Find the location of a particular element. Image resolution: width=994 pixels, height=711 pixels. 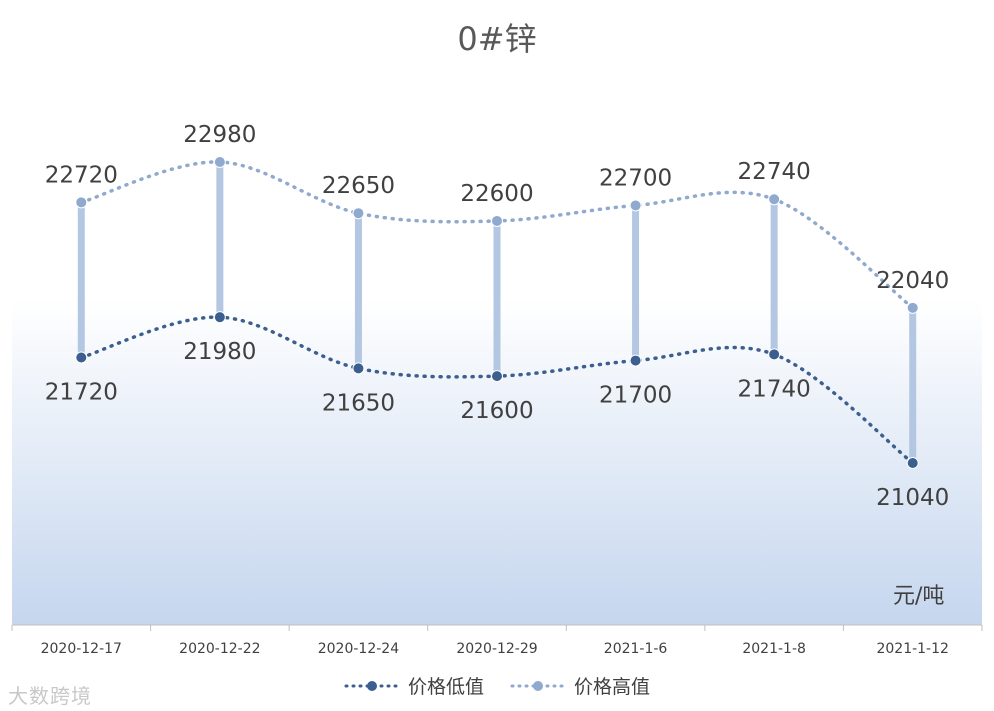

legend-item-low: 价格低值 is located at coordinates (414, 685).